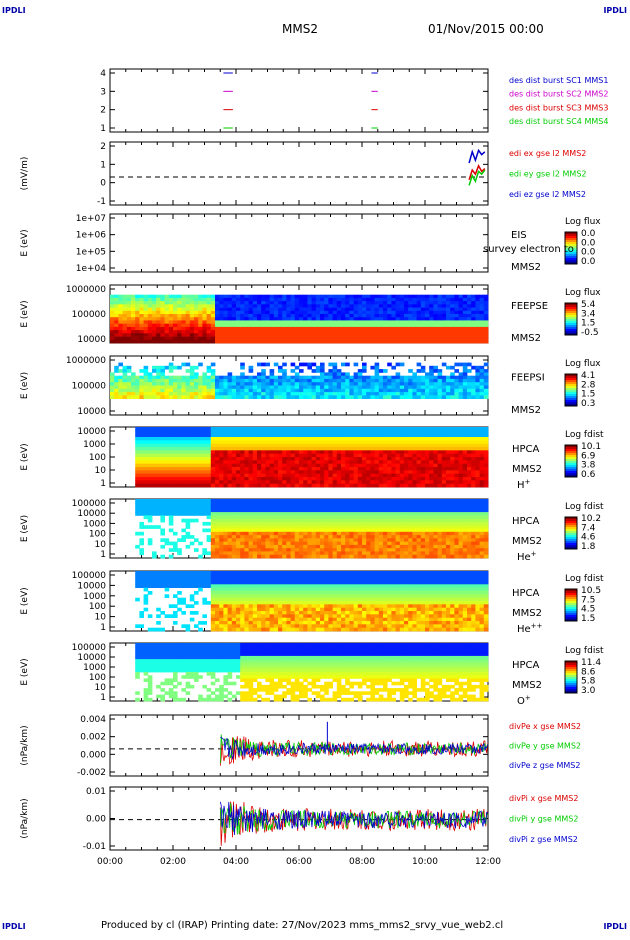 This screenshot has height=940, width=630. I want to click on corner-tag-top-left: IPDLI, so click(14, 10).